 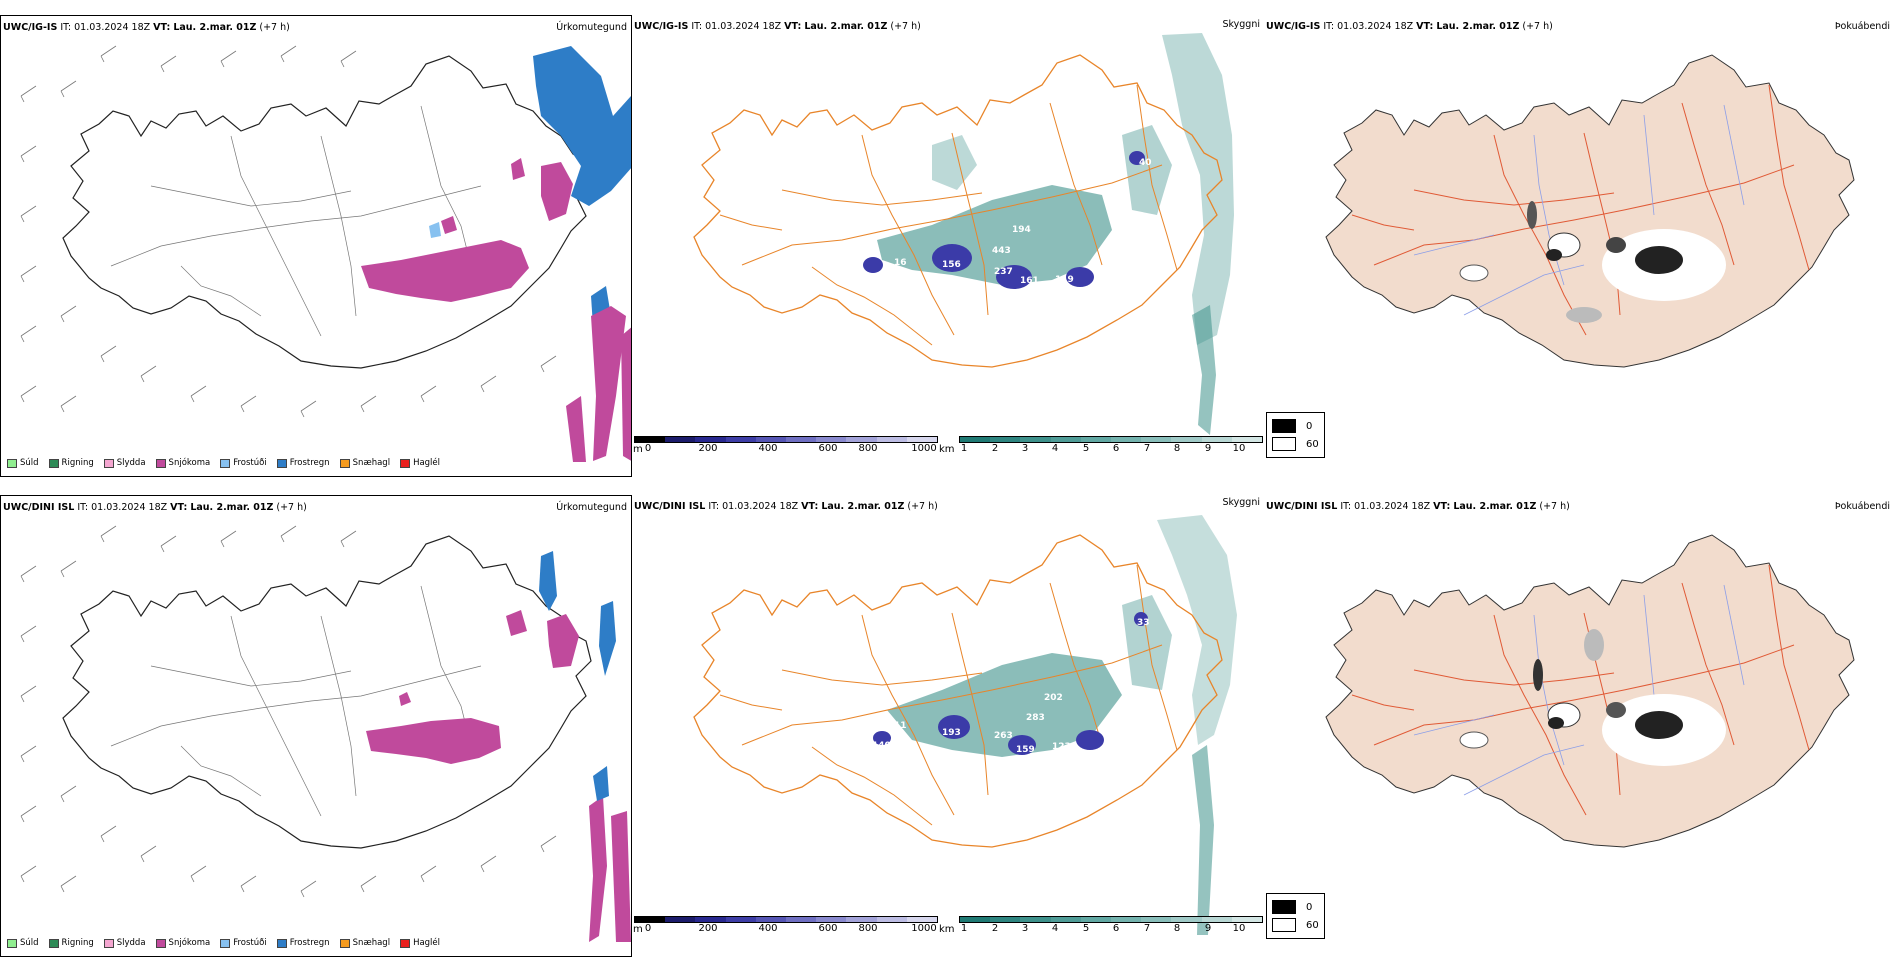 I want to click on ceiling-unit: m, so click(x=638, y=929).